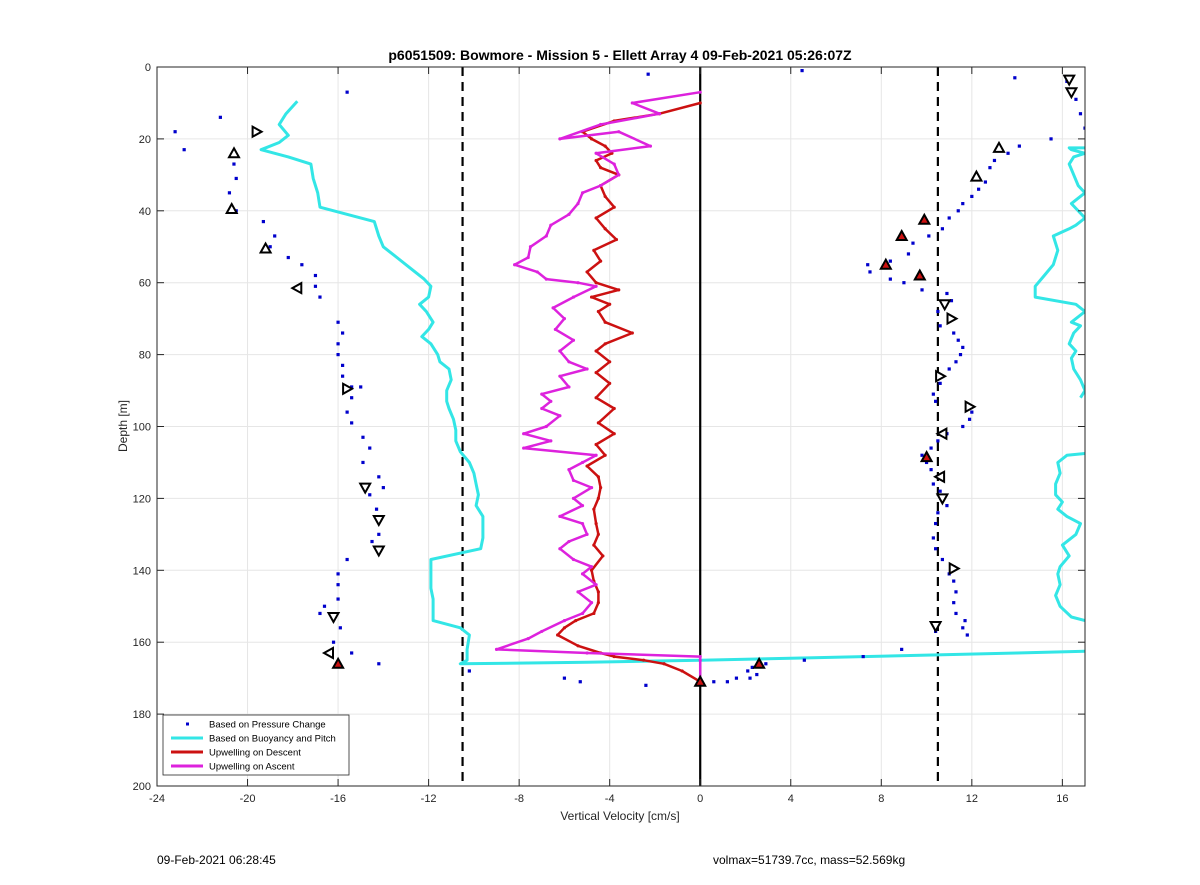 The height and width of the screenshot is (885, 1200). What do you see at coordinates (598, 386) in the screenshot?
I see `series-line-ascent` at bounding box center [598, 386].